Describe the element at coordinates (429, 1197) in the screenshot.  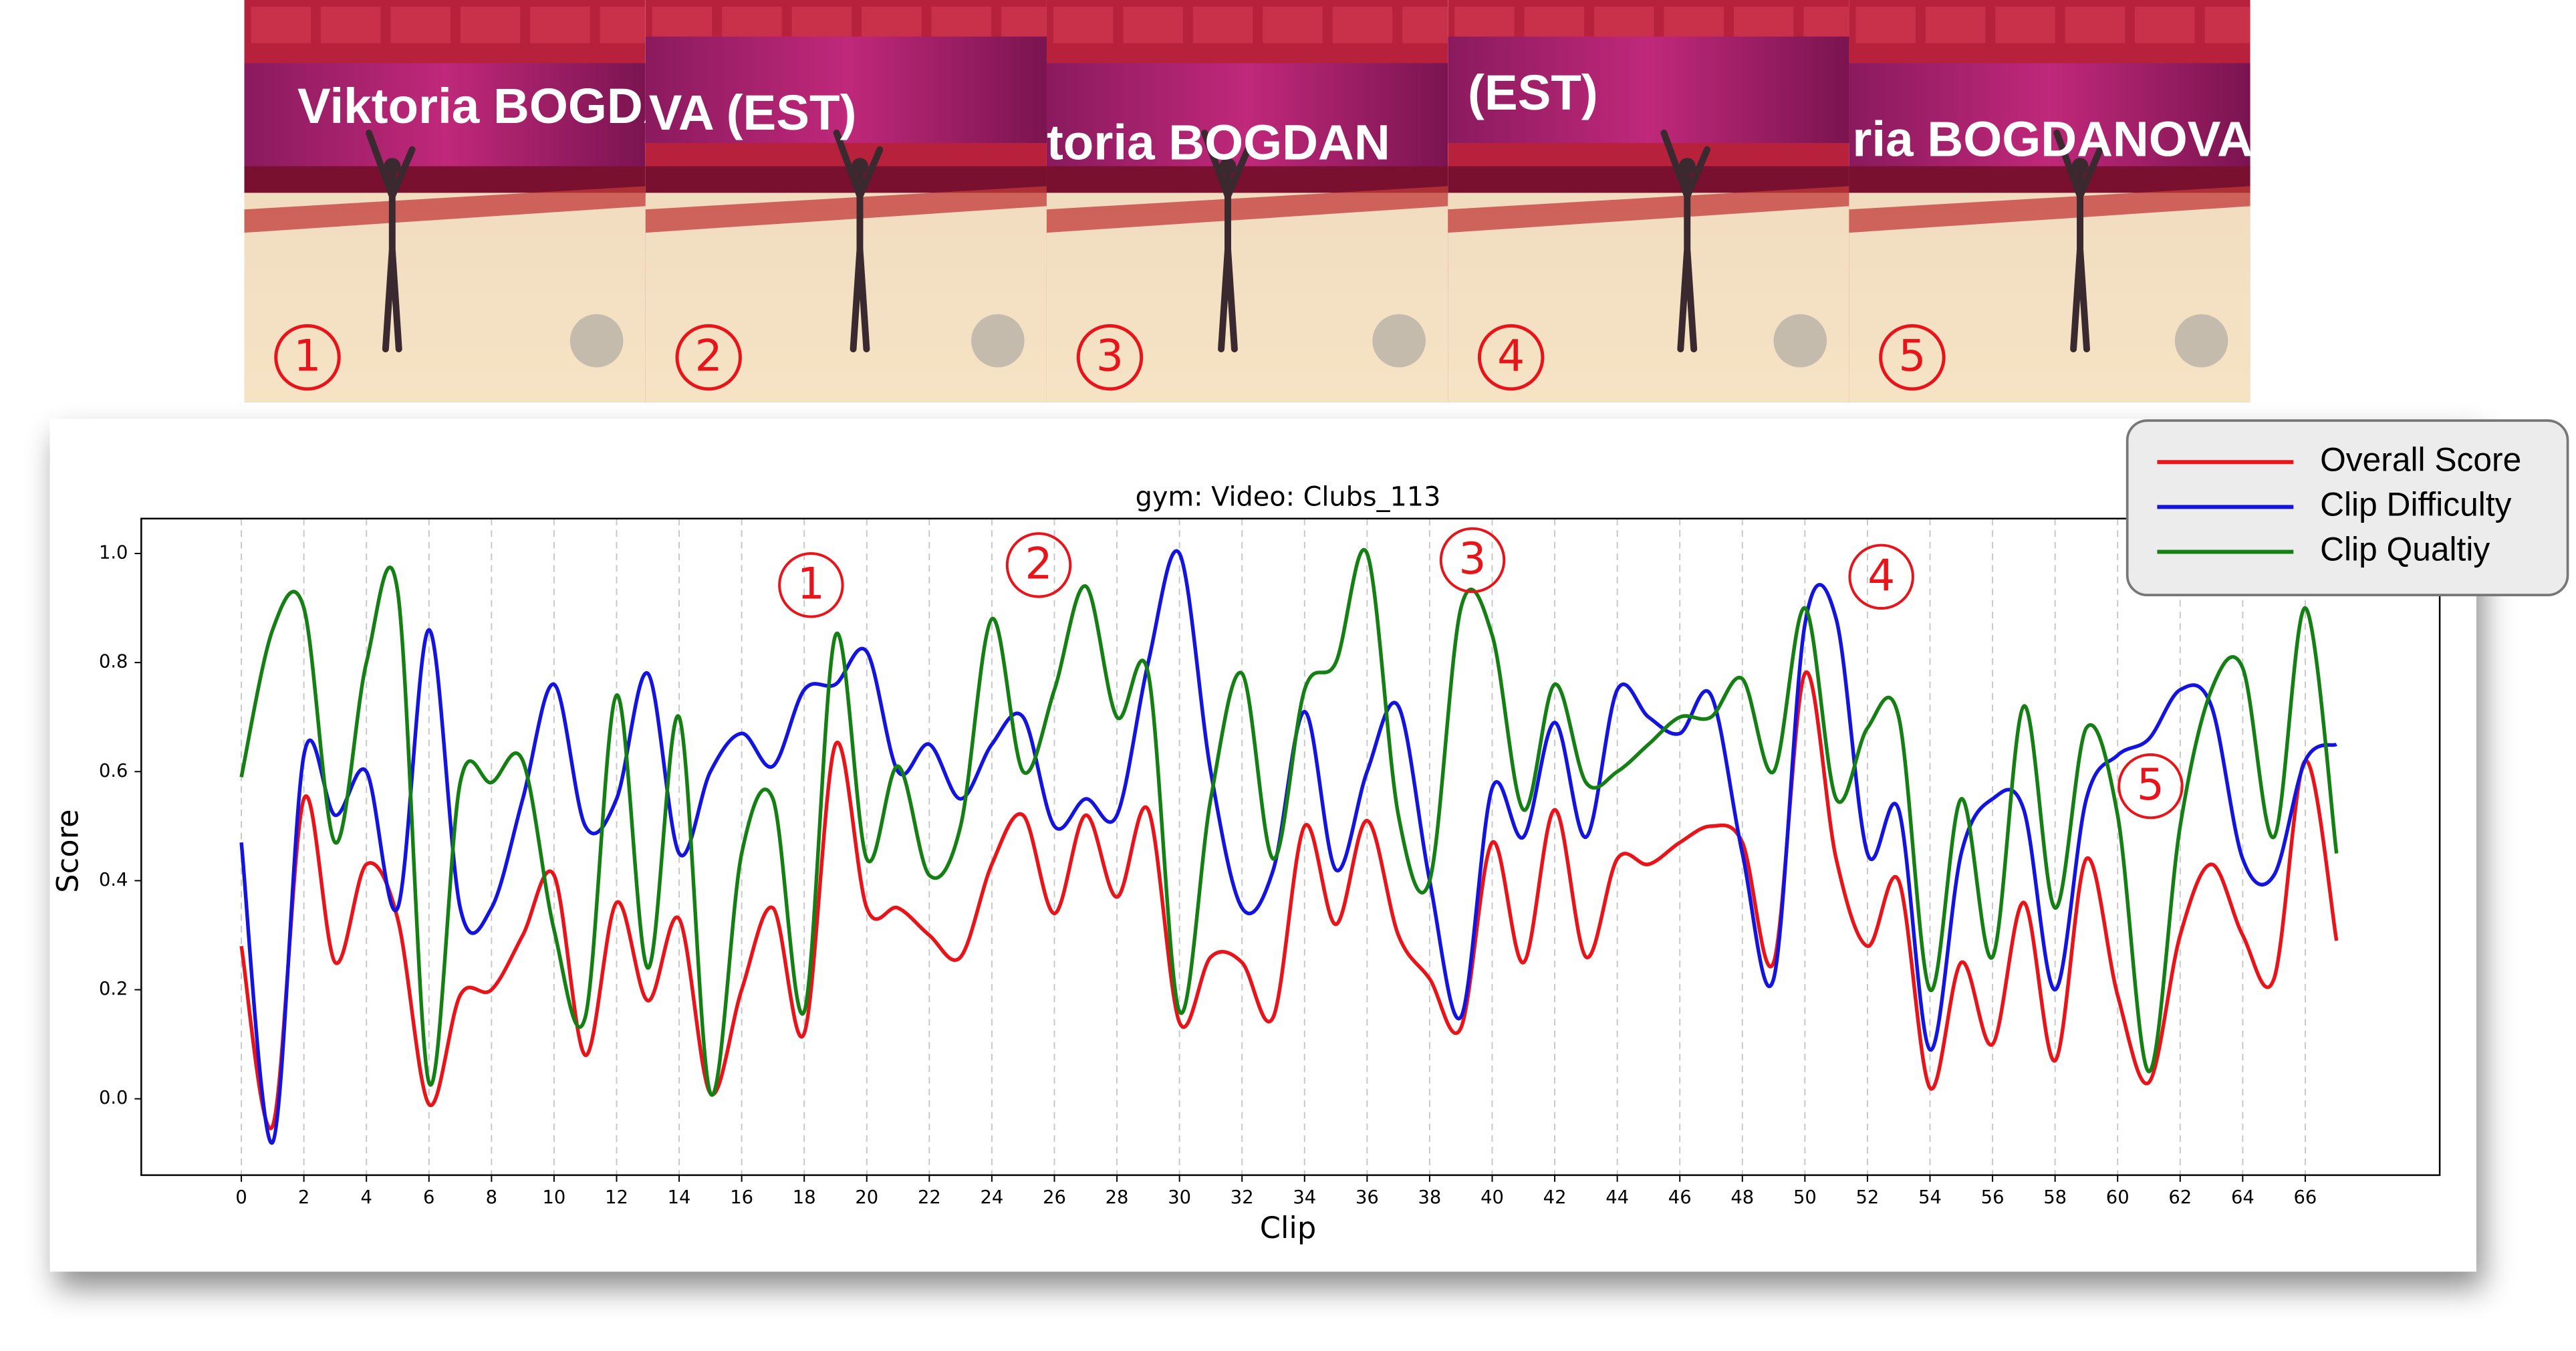
I see `x-tick-label: 6` at that location.